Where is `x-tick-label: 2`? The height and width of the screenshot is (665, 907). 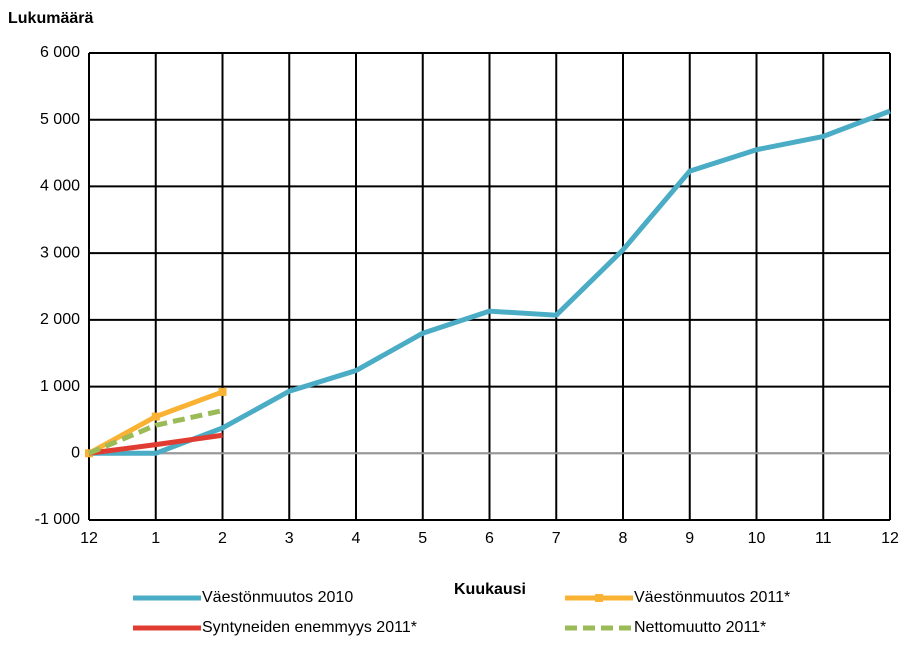
x-tick-label: 2 is located at coordinates (222, 538).